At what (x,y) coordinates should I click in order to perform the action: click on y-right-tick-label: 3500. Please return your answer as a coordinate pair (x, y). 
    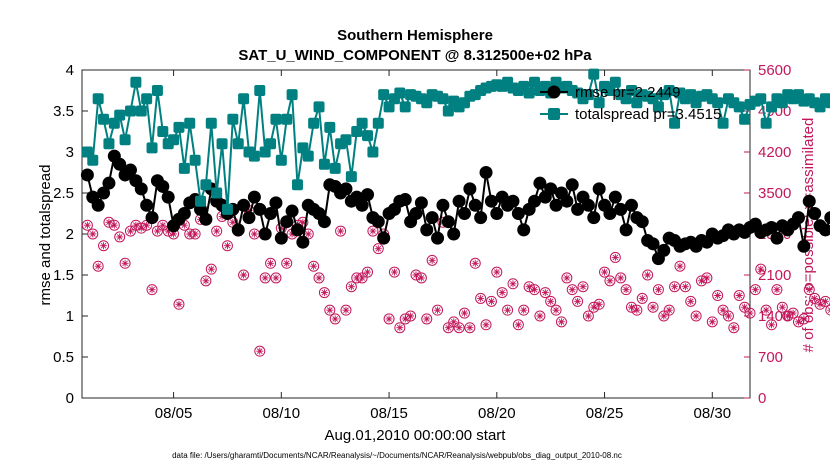
    Looking at the image, I should click on (774, 193).